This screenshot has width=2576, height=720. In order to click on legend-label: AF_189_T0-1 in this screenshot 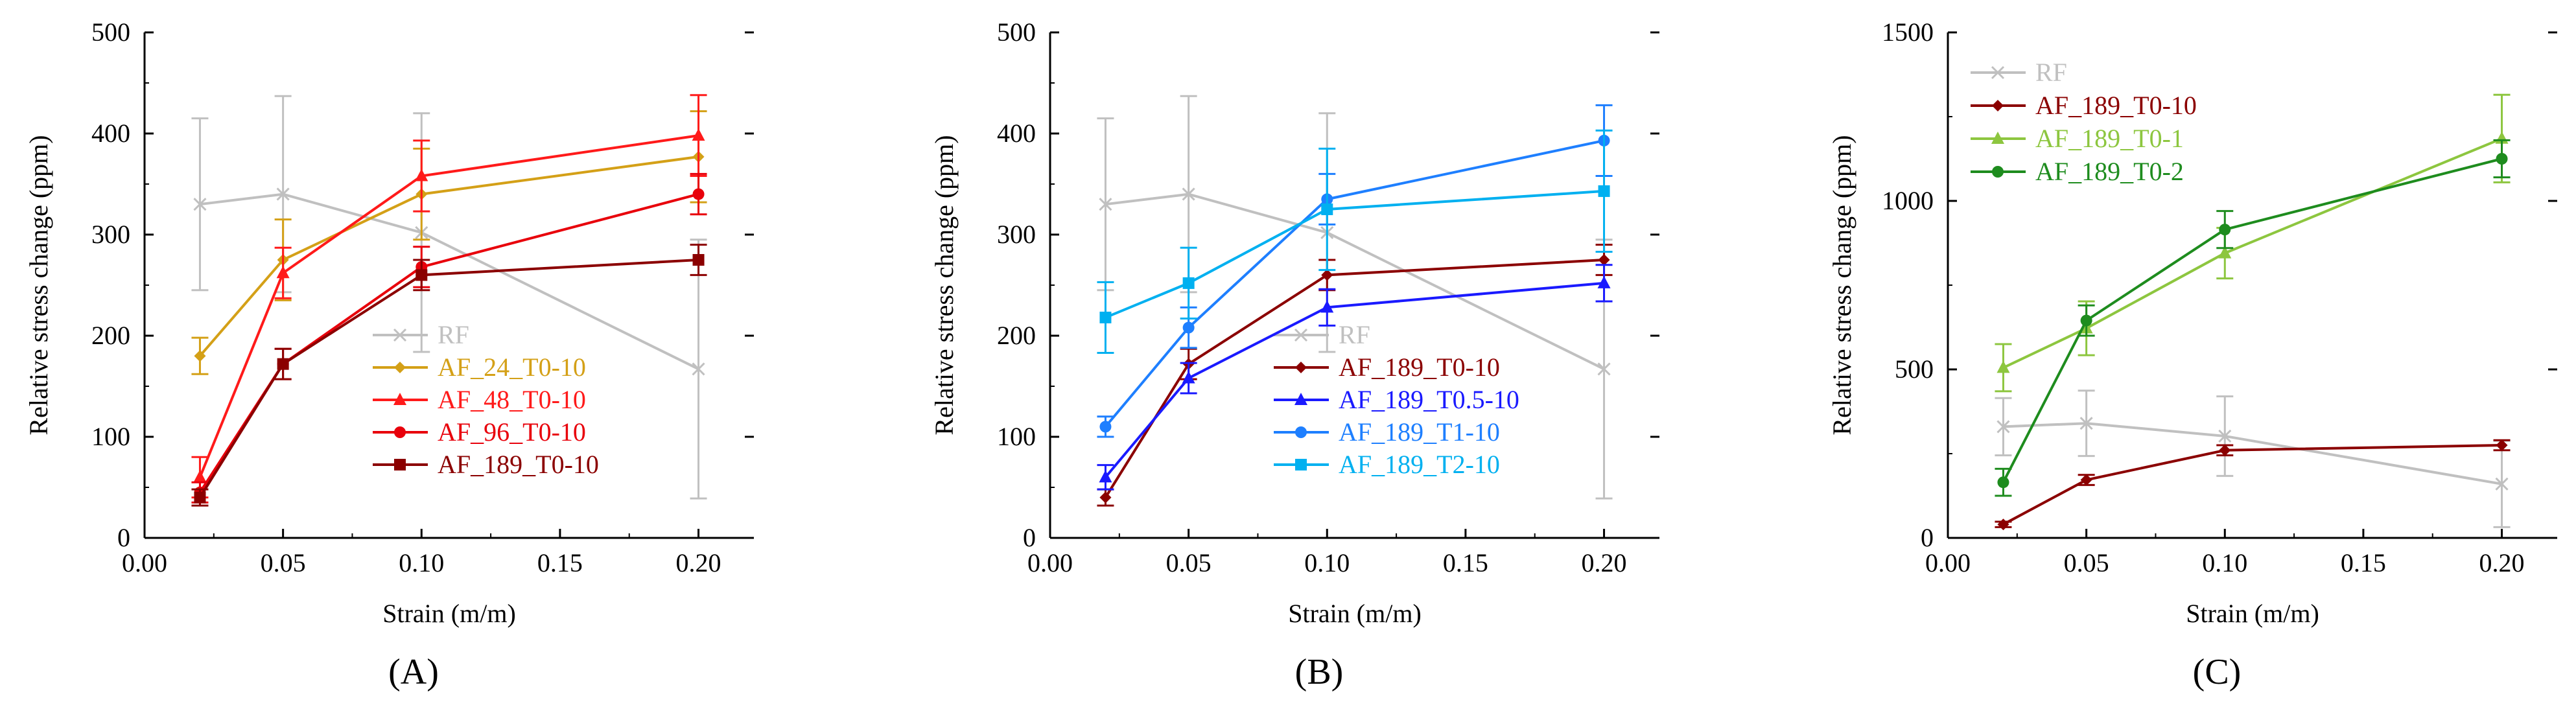, I will do `click(2109, 138)`.